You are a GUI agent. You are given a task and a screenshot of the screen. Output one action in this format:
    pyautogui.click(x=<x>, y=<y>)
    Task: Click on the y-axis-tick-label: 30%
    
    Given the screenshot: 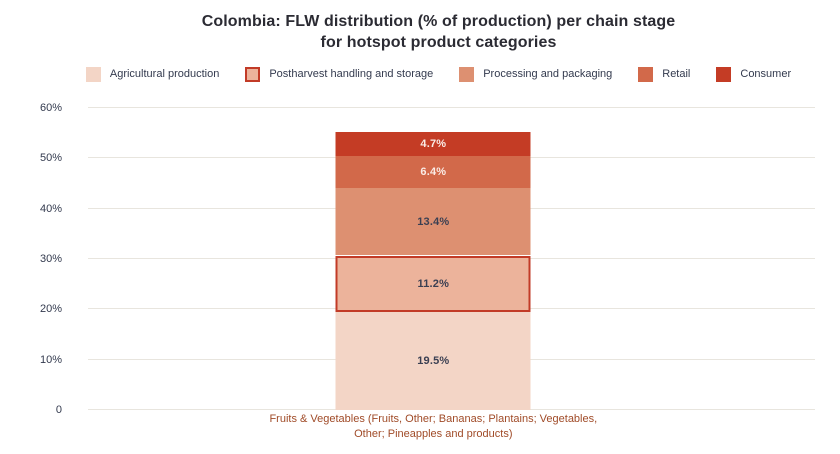 What is the action you would take?
    pyautogui.click(x=50, y=259)
    